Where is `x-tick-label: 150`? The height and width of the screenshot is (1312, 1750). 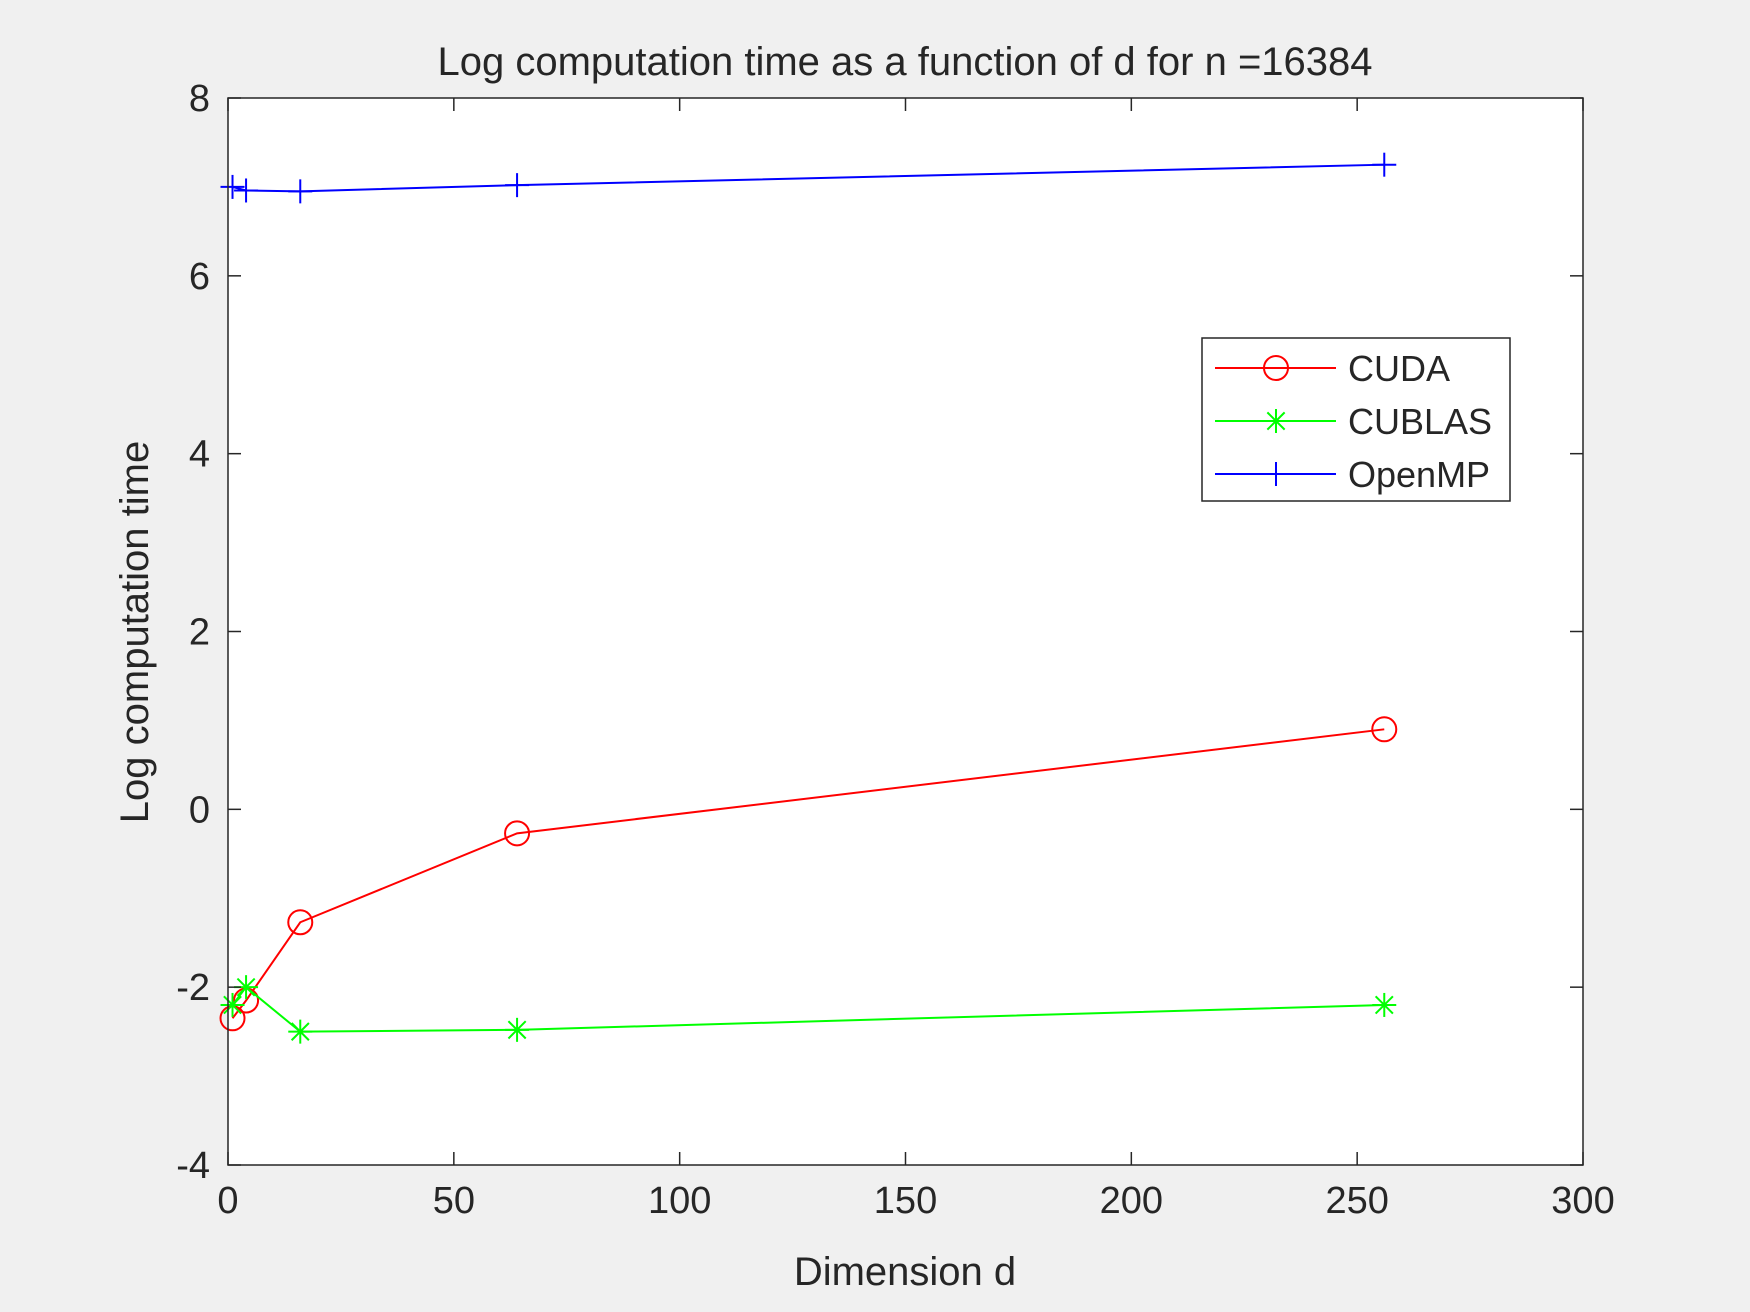
x-tick-label: 150 is located at coordinates (905, 1201).